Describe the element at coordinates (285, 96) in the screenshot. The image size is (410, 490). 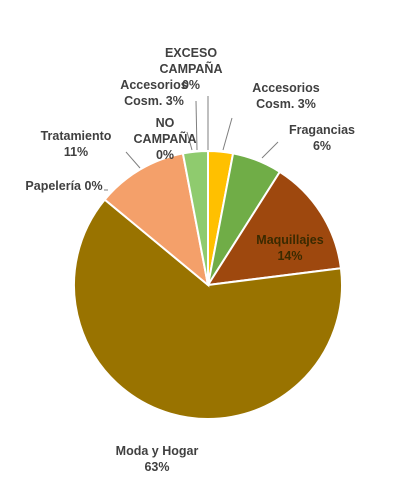
I see `data-label-accesorios-cosm-0: Accesorios Cosm. 3%` at that location.